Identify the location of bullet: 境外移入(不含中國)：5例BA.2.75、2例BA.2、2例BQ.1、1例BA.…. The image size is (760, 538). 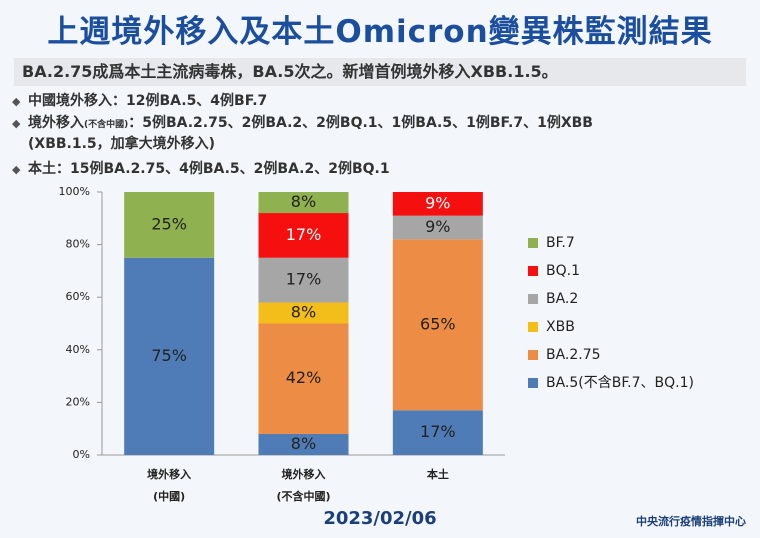
(302, 134).